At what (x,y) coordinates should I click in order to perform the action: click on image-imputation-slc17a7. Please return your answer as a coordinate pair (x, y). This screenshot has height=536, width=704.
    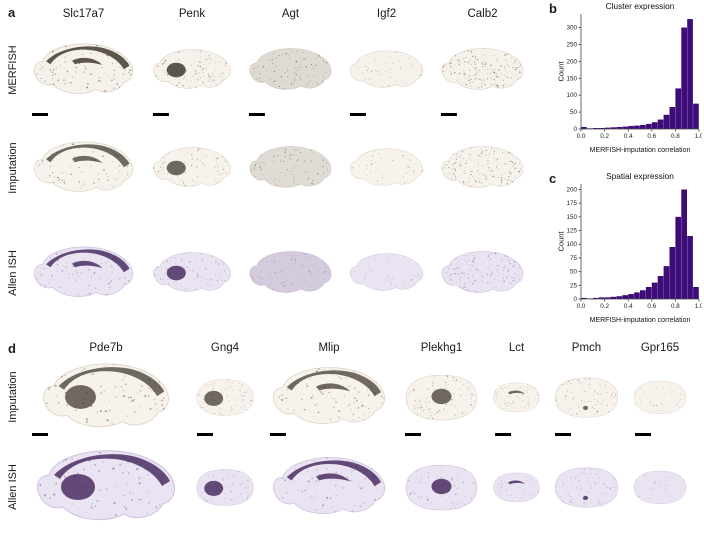
    Looking at the image, I should click on (83, 168).